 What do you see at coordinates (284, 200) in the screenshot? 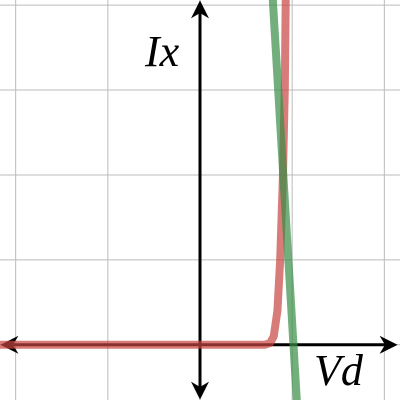
I see `curve` at bounding box center [284, 200].